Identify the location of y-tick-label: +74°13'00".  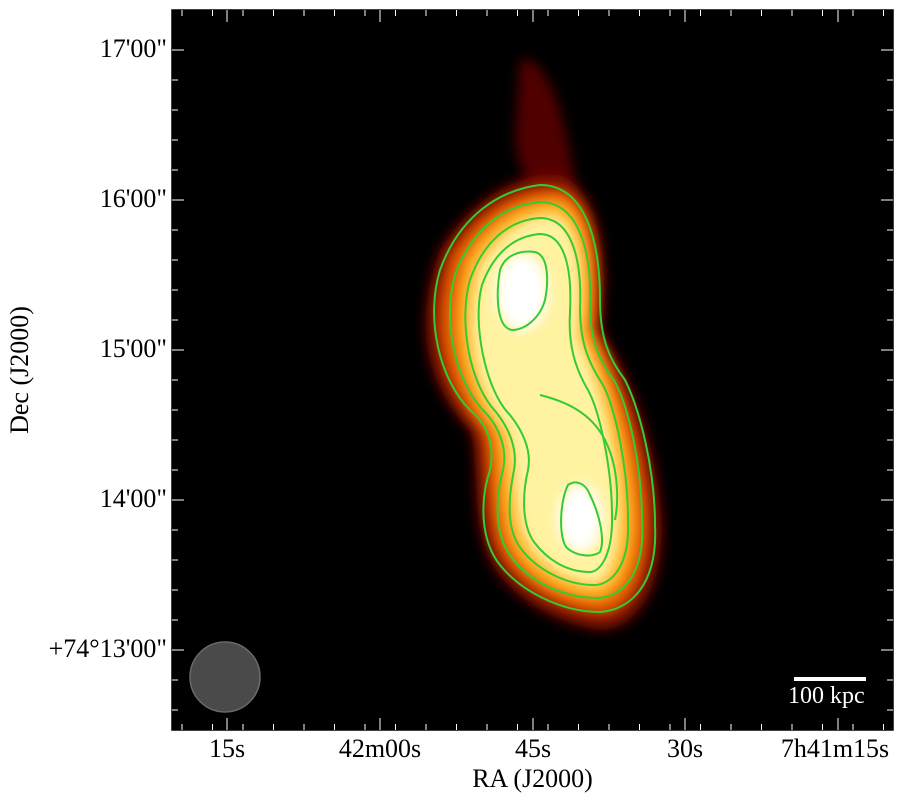
(107, 648).